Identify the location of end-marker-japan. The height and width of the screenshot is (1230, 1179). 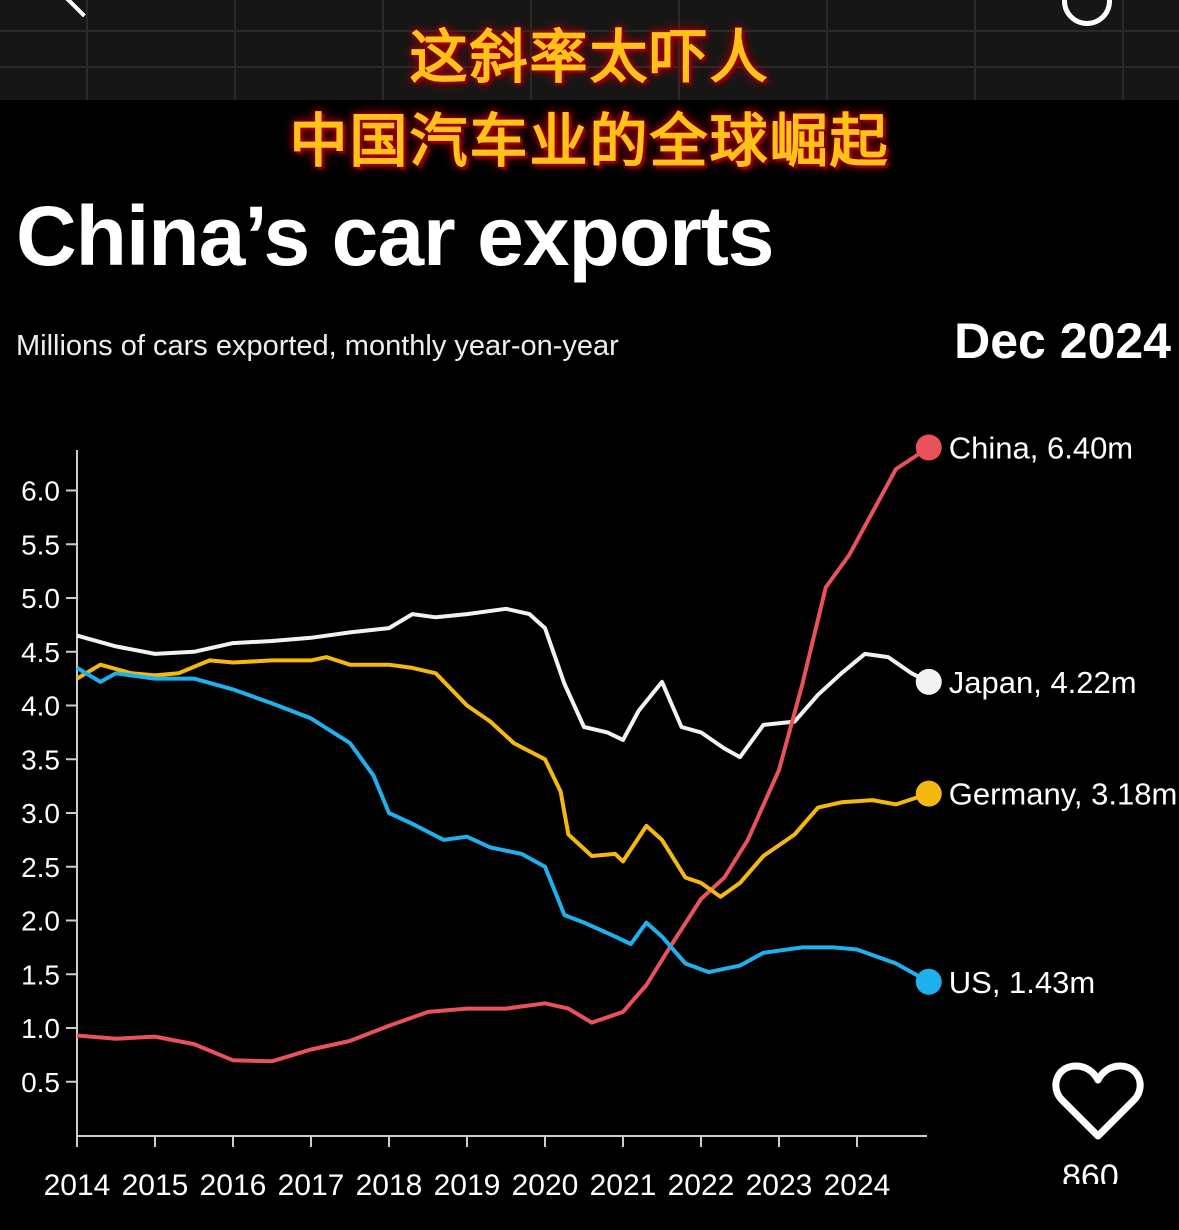
(928, 681).